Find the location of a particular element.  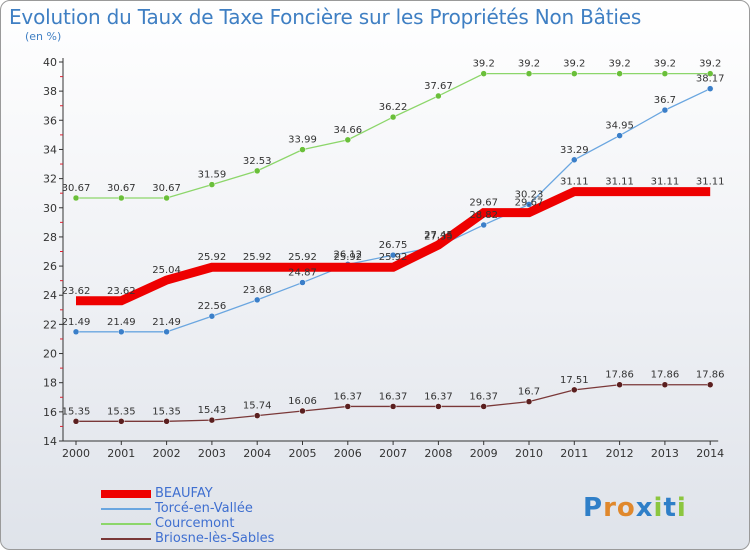

x-tick-label: 2009 is located at coordinates (484, 453).